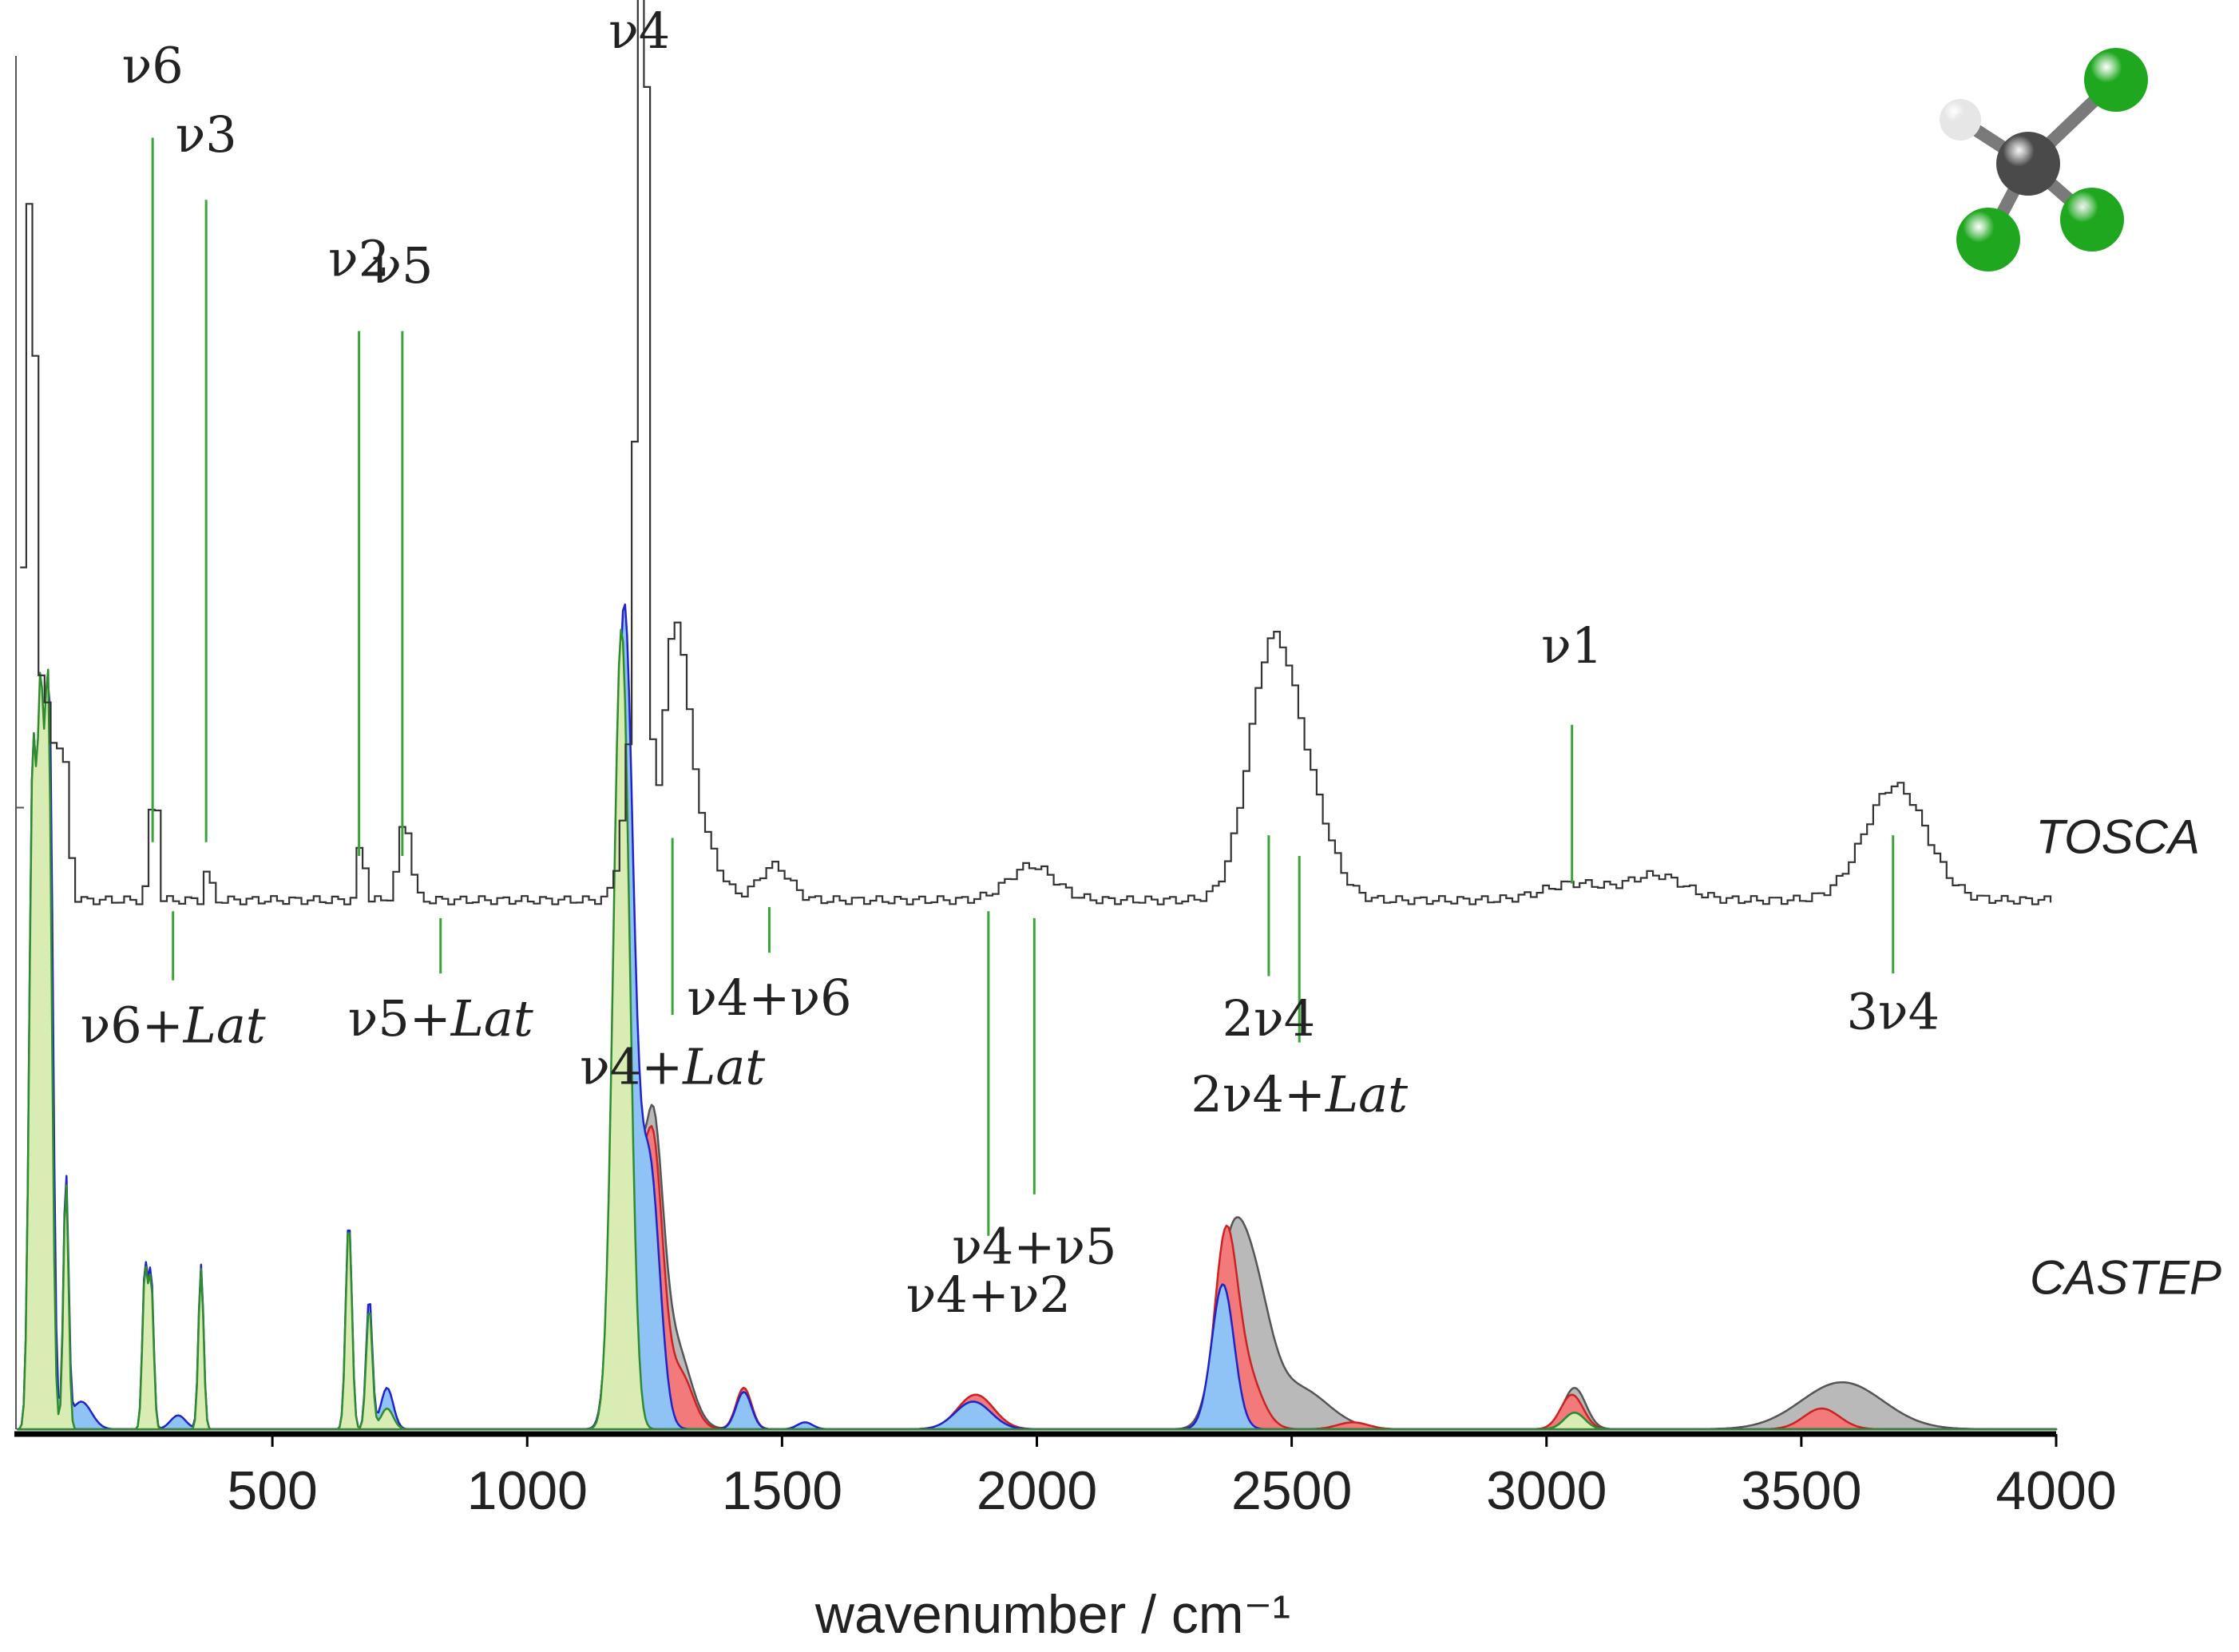 Image resolution: width=2239 pixels, height=1652 pixels. I want to click on annotation-label: ν4+ν6, so click(769, 998).